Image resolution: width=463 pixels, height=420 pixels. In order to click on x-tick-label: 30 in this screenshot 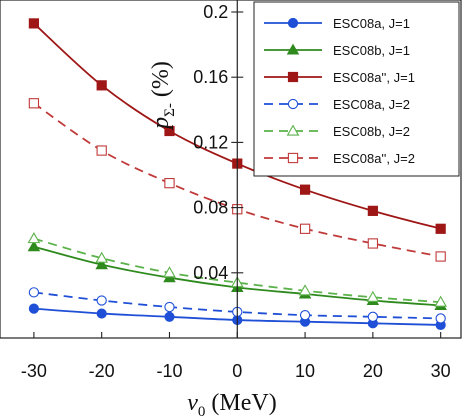, I will do `click(441, 371)`.